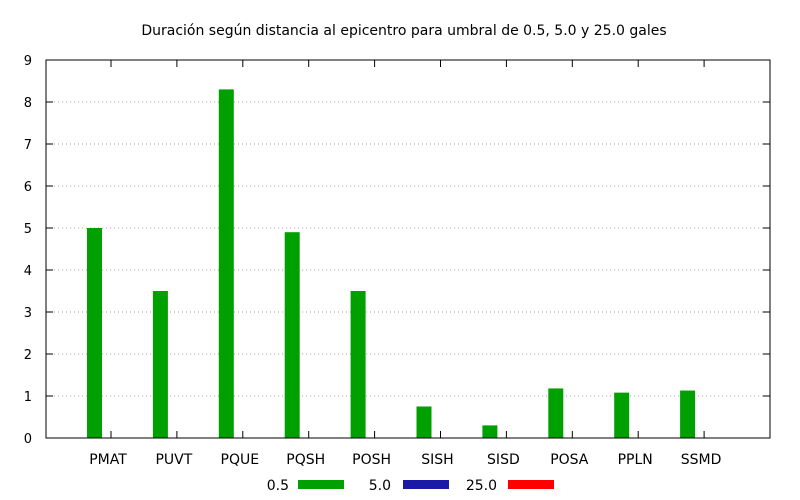 The width and height of the screenshot is (800, 500). Describe the element at coordinates (701, 460) in the screenshot. I see `x-tick-label: SSMD` at that location.